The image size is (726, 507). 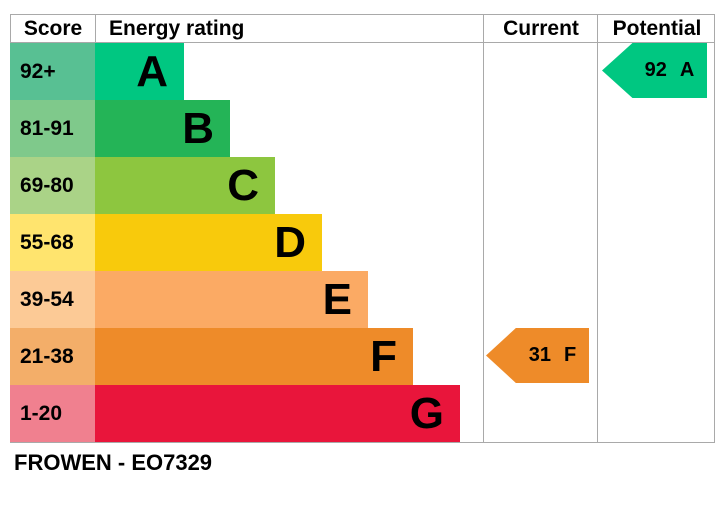 I want to click on epc-band-row: 81-91 B, so click(x=362, y=128).